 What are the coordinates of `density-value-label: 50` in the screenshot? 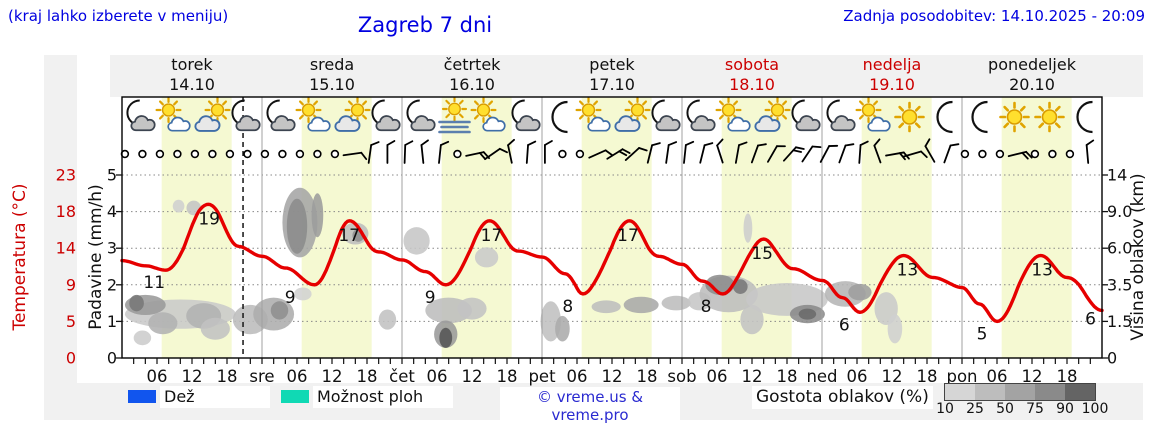 It's located at (1005, 409).